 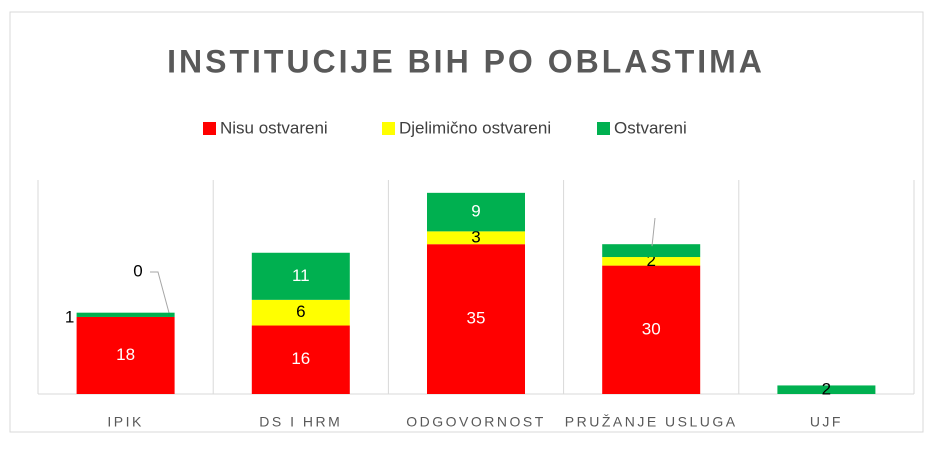 I want to click on data-label: 1, so click(x=69, y=316).